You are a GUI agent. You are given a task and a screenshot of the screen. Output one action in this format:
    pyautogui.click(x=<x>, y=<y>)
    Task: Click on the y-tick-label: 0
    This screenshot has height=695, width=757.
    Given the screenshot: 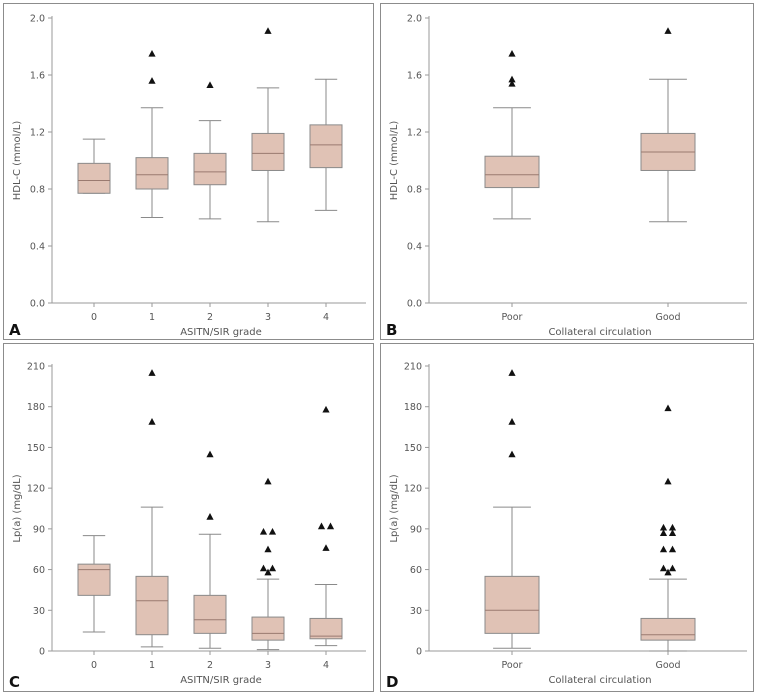 What is the action you would take?
    pyautogui.click(x=42, y=652)
    